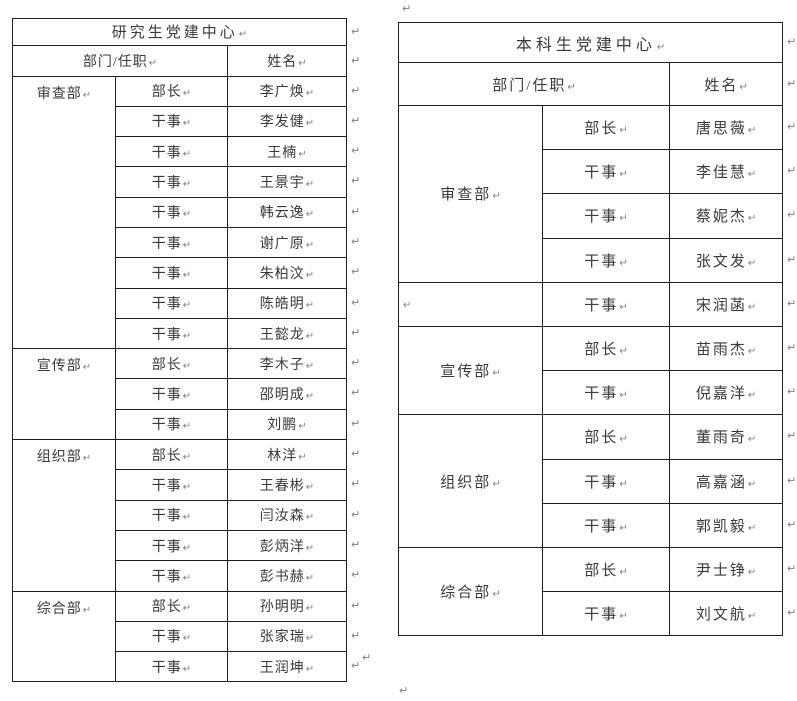 The height and width of the screenshot is (701, 797). Describe the element at coordinates (287, 303) in the screenshot. I see `name-cell: 陈皓明↵` at that location.